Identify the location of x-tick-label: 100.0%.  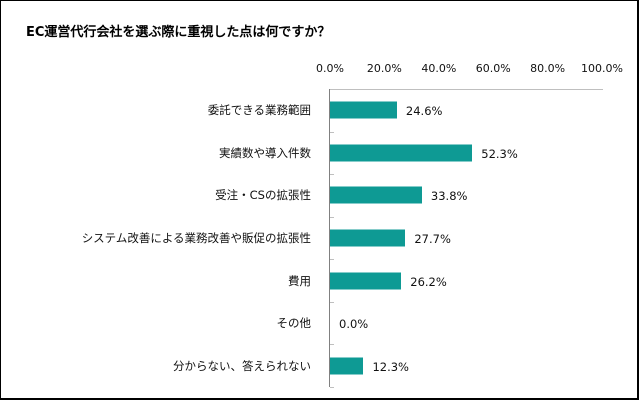
(602, 68).